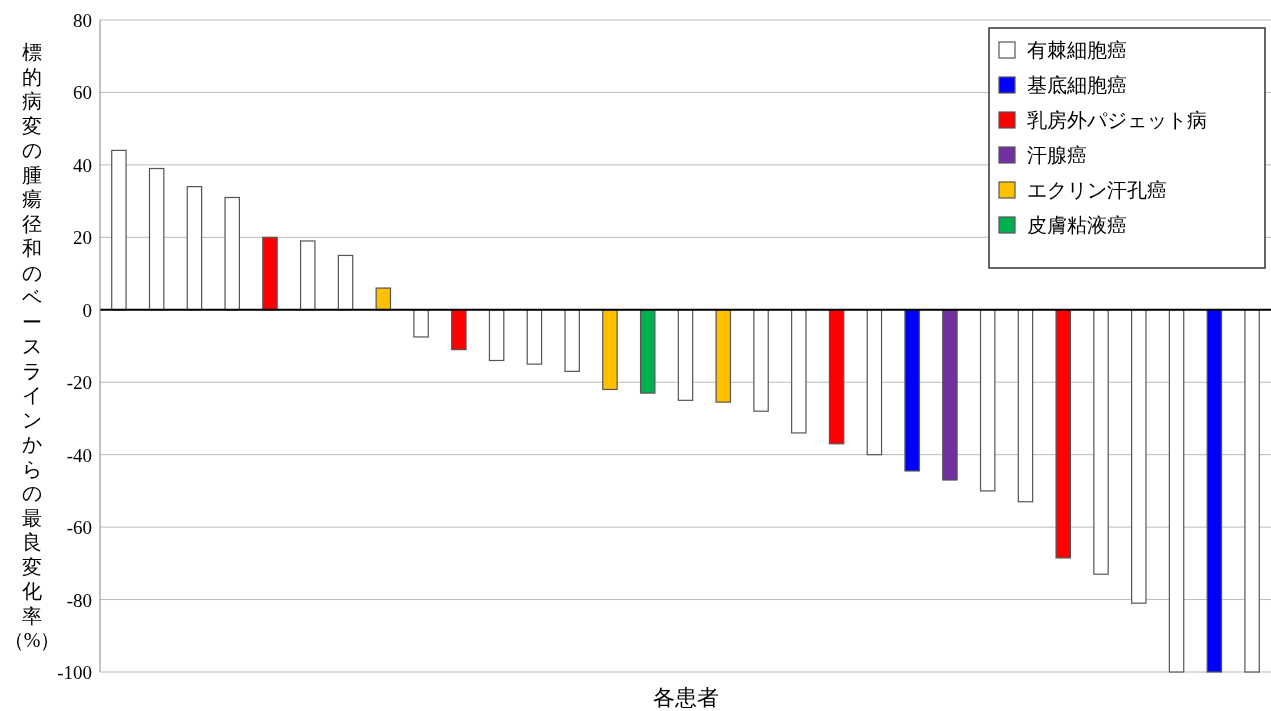 The image size is (1271, 711). What do you see at coordinates (82, 165) in the screenshot?
I see `ytick: 40` at bounding box center [82, 165].